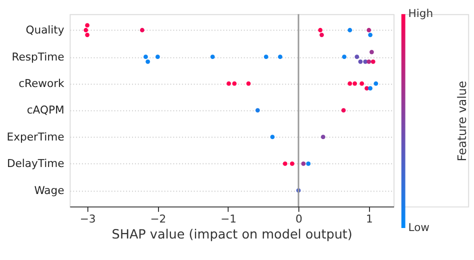 The height and width of the screenshot is (260, 474). What do you see at coordinates (38, 57) in the screenshot?
I see `y-tick-label: RespTime` at bounding box center [38, 57].